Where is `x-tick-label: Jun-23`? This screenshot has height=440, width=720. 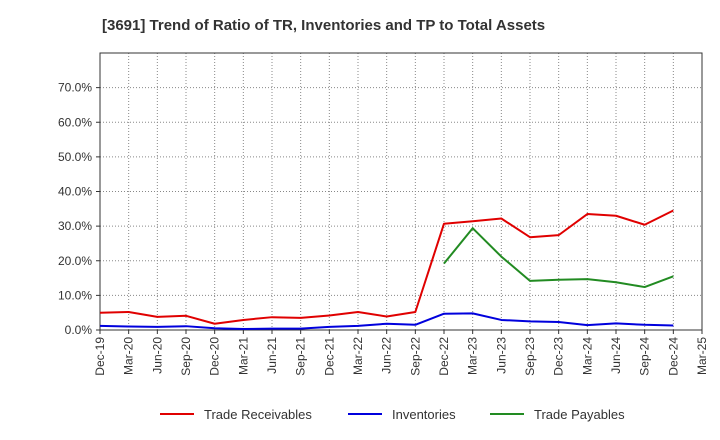
x-tick-label: Jun-23 is located at coordinates (501, 355).